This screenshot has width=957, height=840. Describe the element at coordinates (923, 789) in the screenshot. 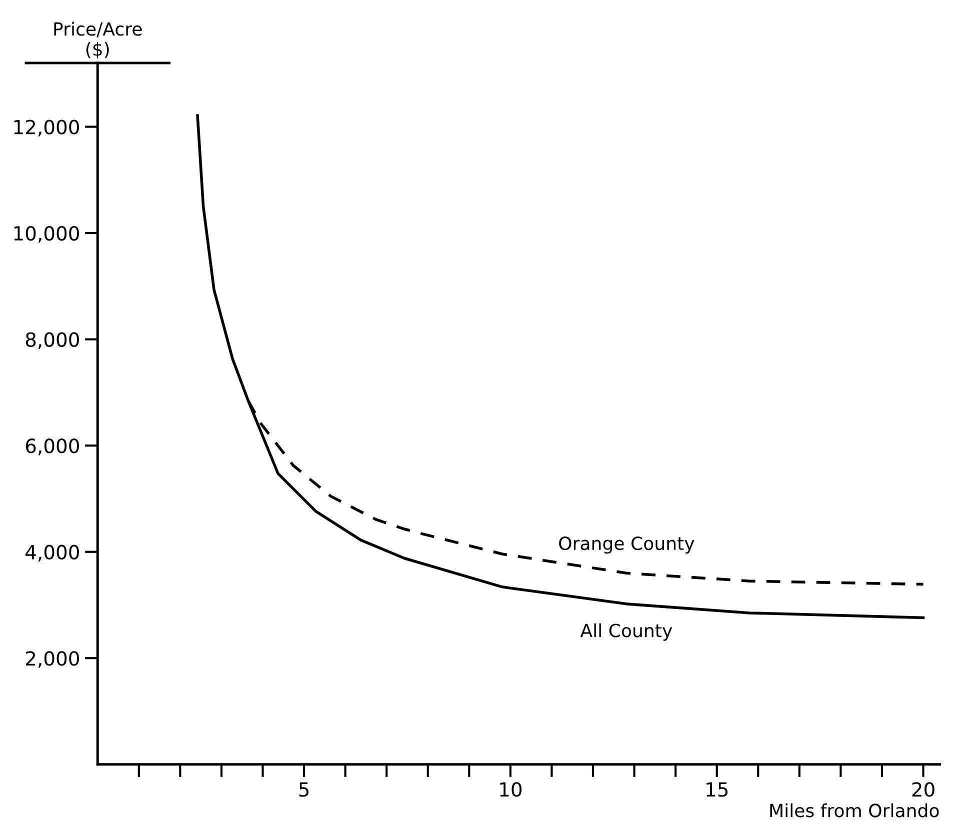

I see `x-tick-label: 20` at that location.